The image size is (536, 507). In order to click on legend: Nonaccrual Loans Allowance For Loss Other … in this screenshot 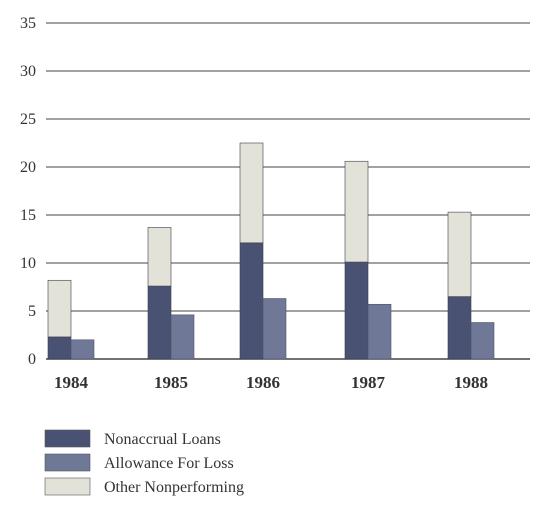, I will do `click(144, 462)`.